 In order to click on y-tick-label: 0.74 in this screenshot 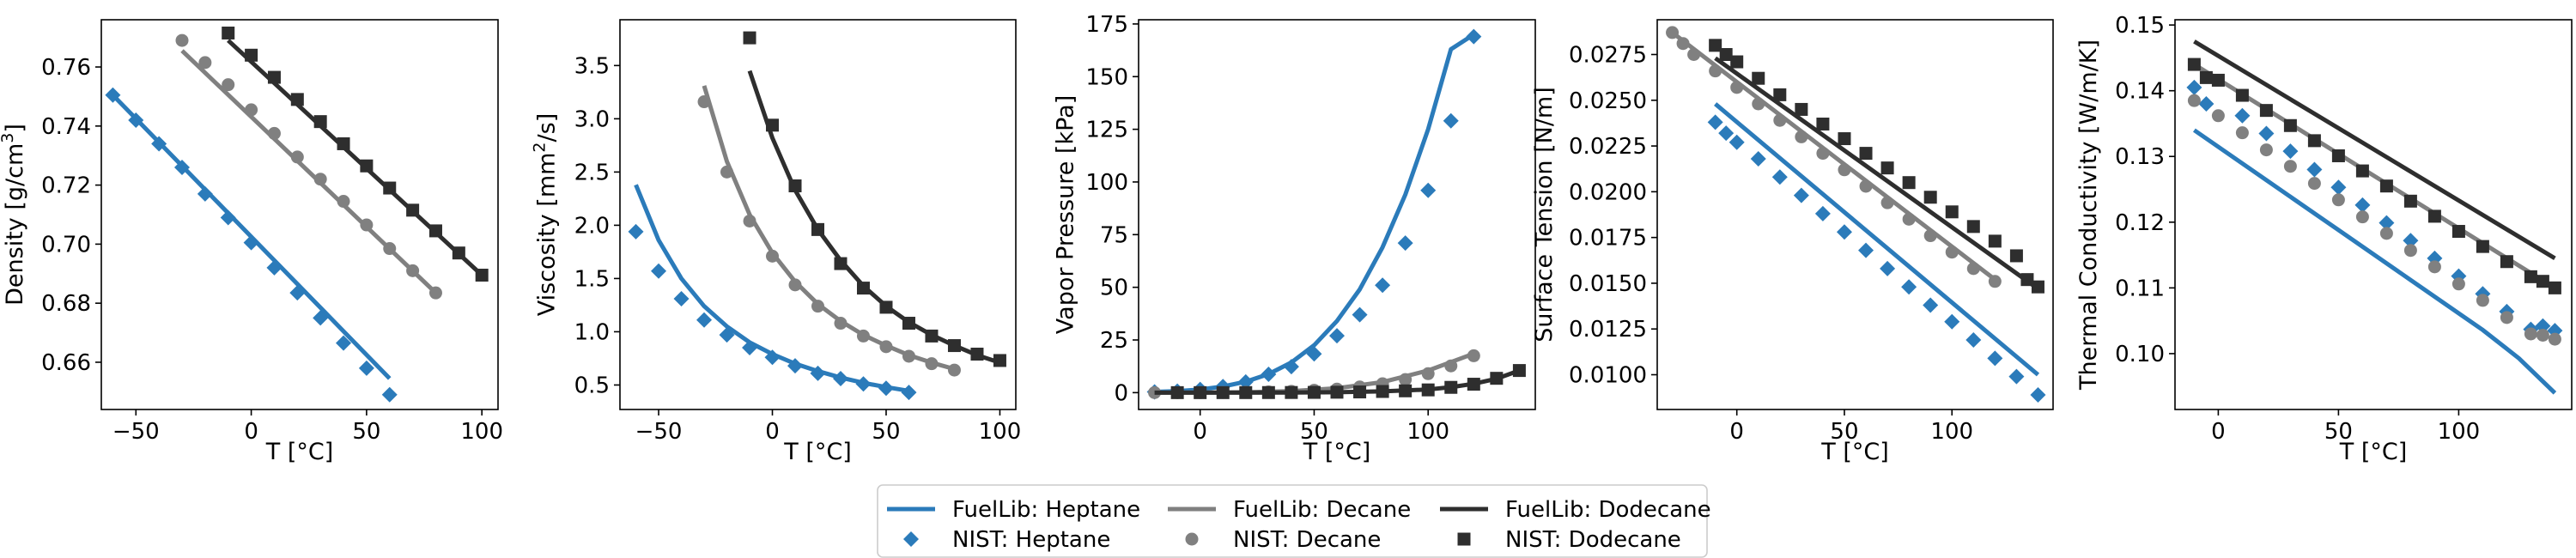, I will do `click(66, 127)`.